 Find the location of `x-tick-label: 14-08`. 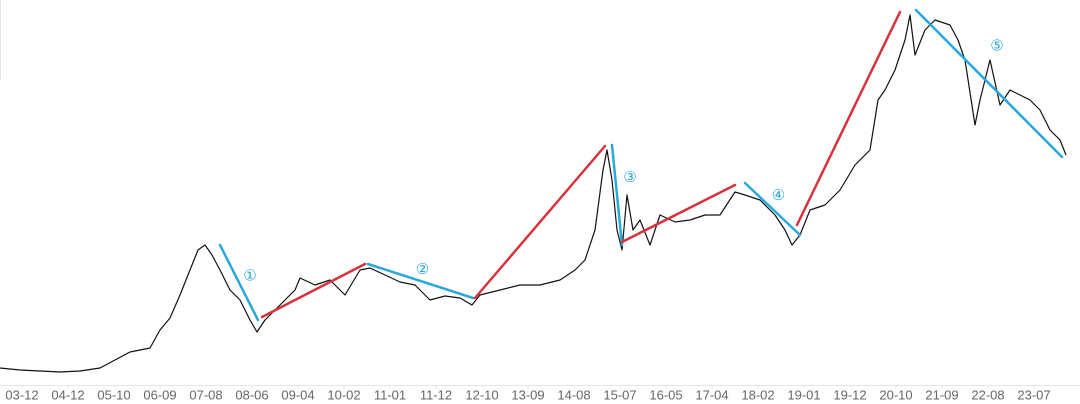

x-tick-label: 14-08 is located at coordinates (573, 394).